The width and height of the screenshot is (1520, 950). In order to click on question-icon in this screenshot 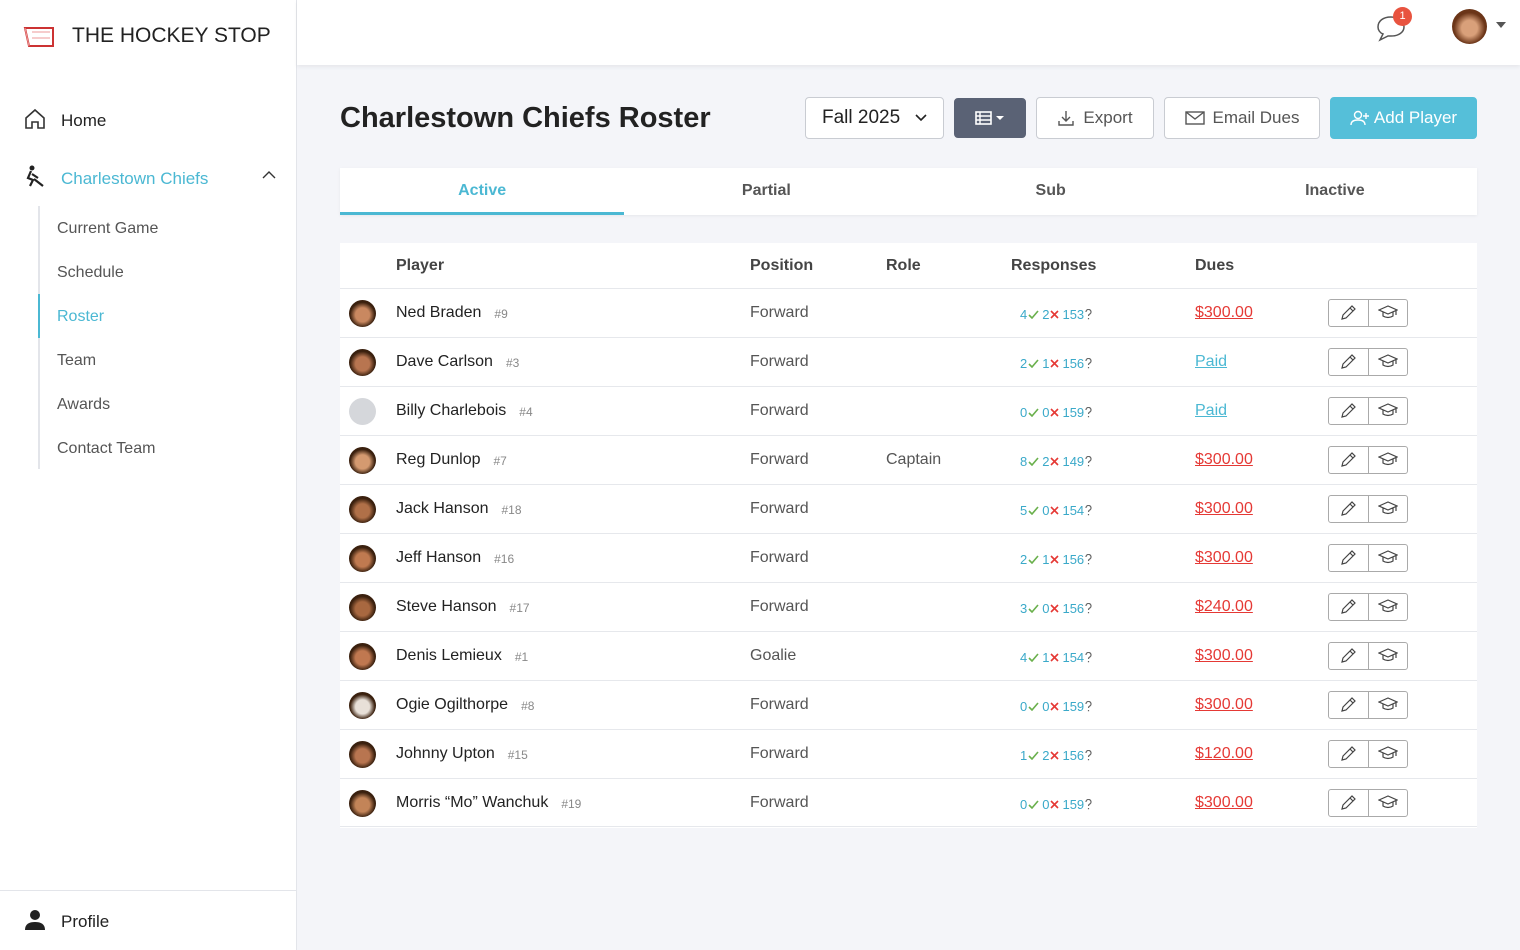, I will do `click(1089, 510)`.